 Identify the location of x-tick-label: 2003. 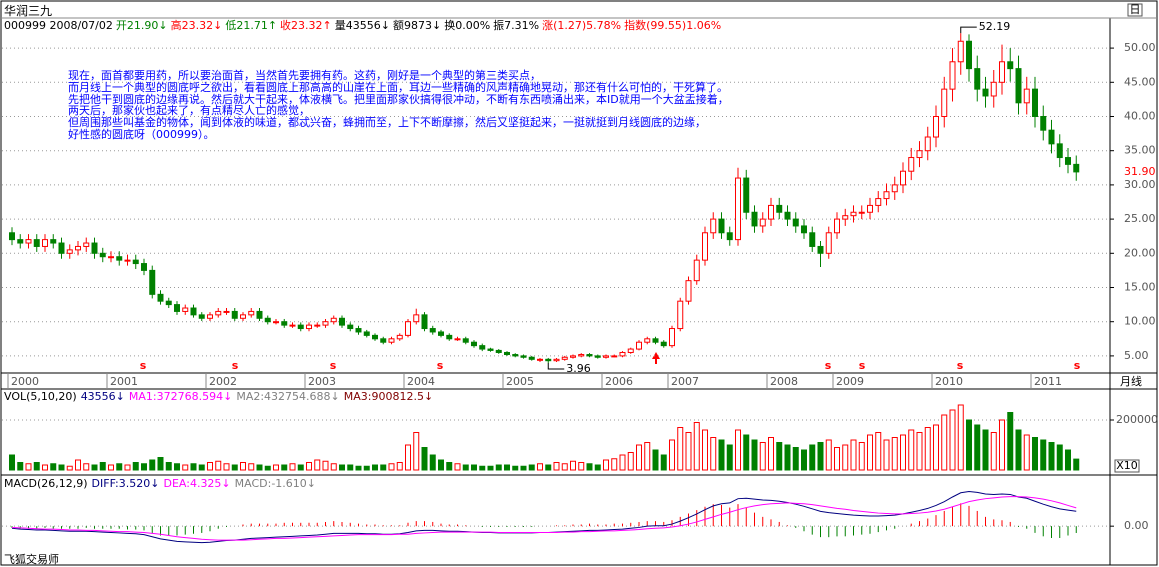
(322, 381).